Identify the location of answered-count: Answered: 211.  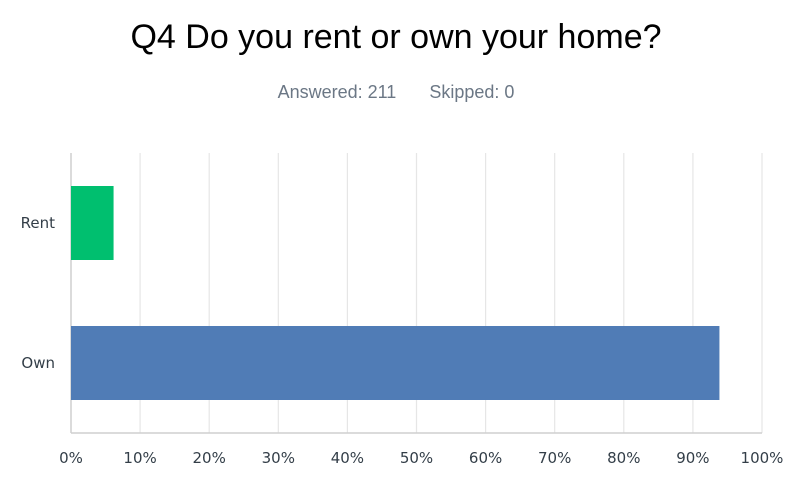
(337, 92).